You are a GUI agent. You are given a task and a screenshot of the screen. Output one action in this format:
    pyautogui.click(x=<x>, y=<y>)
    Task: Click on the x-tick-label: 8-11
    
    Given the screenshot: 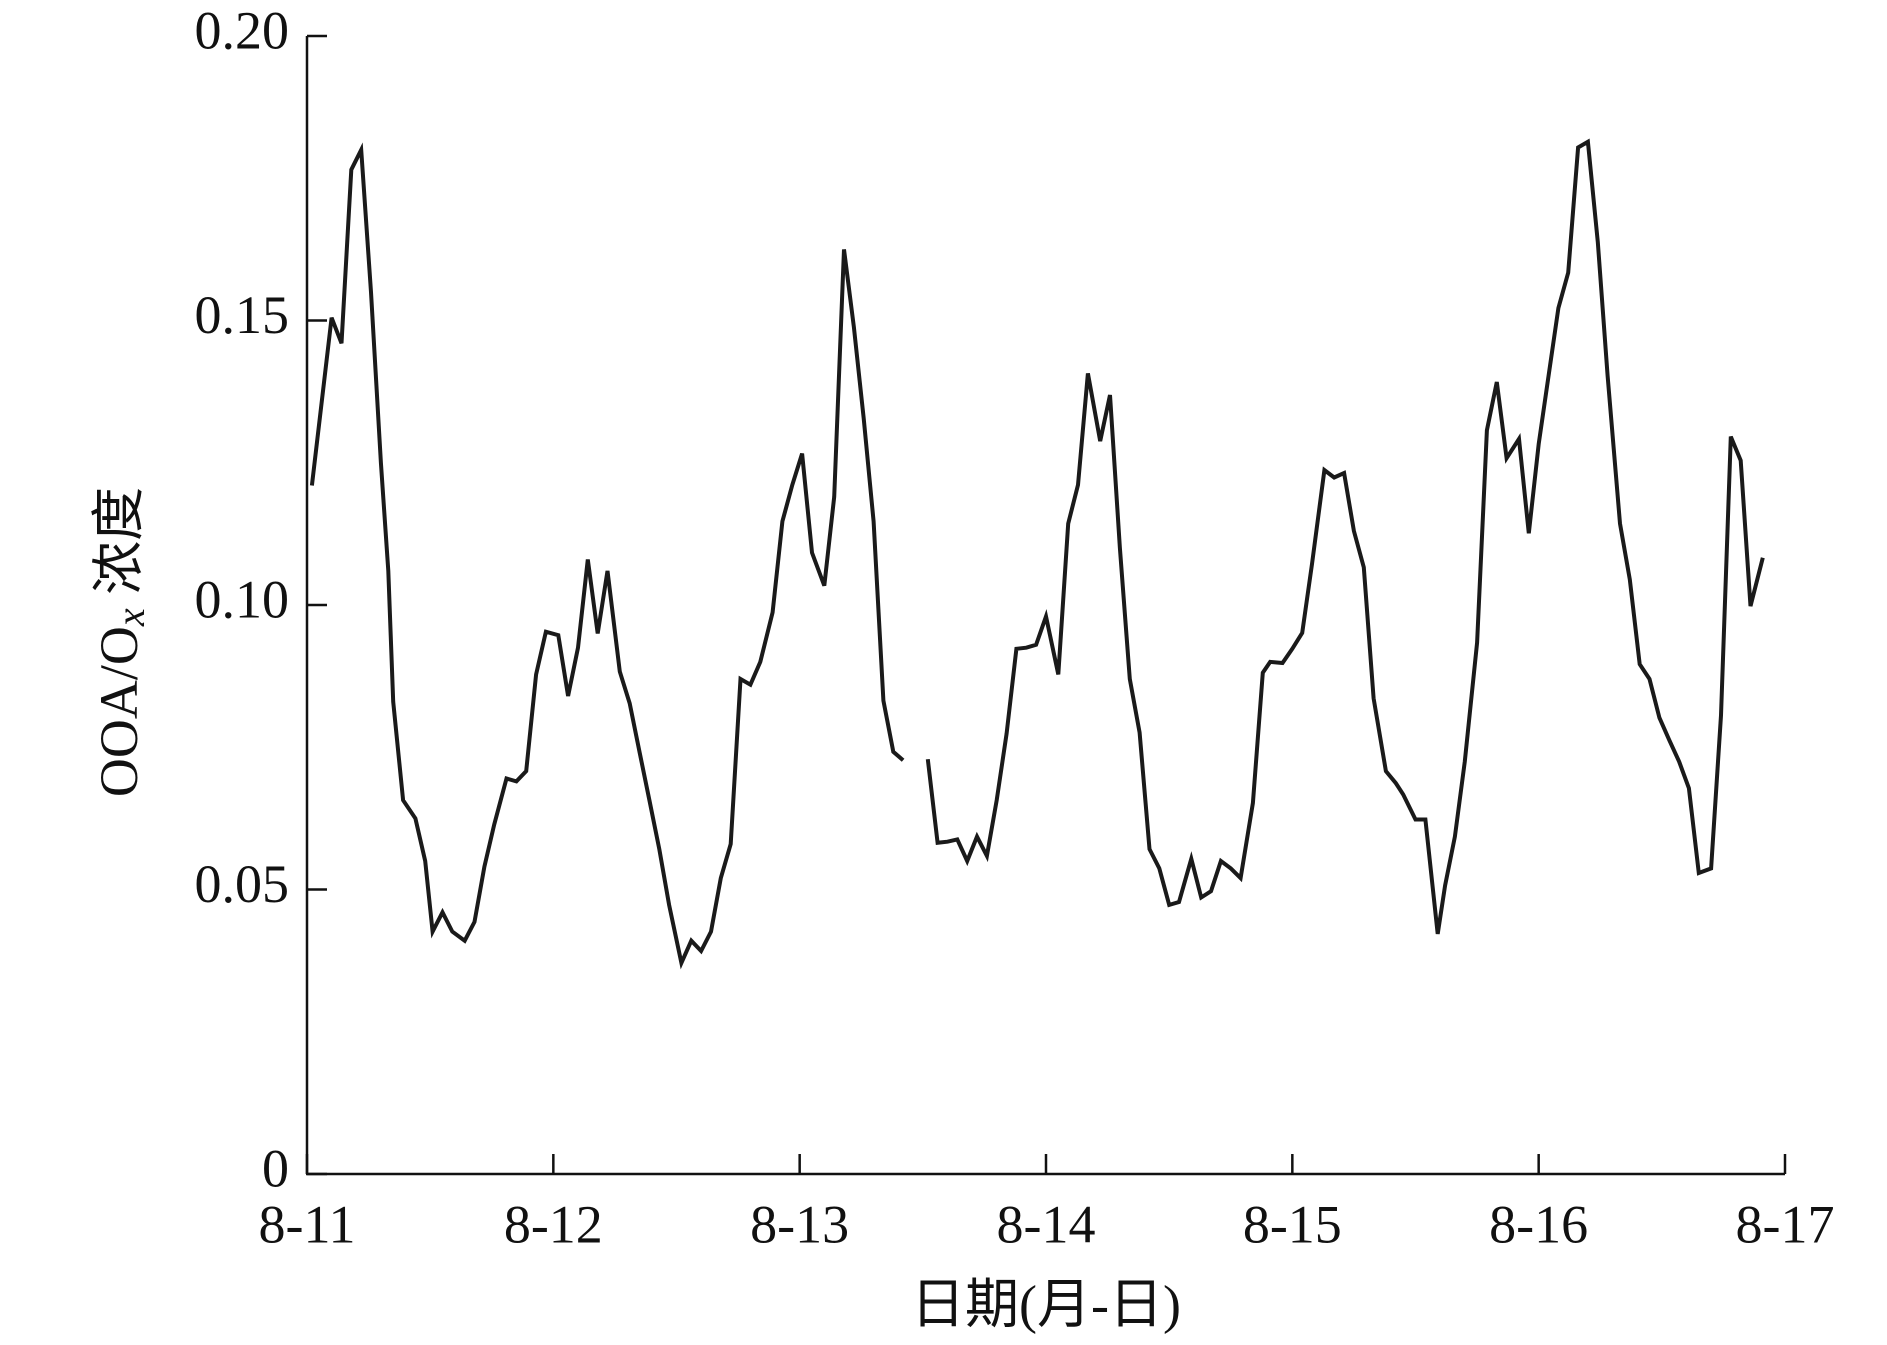 What is the action you would take?
    pyautogui.click(x=307, y=1224)
    